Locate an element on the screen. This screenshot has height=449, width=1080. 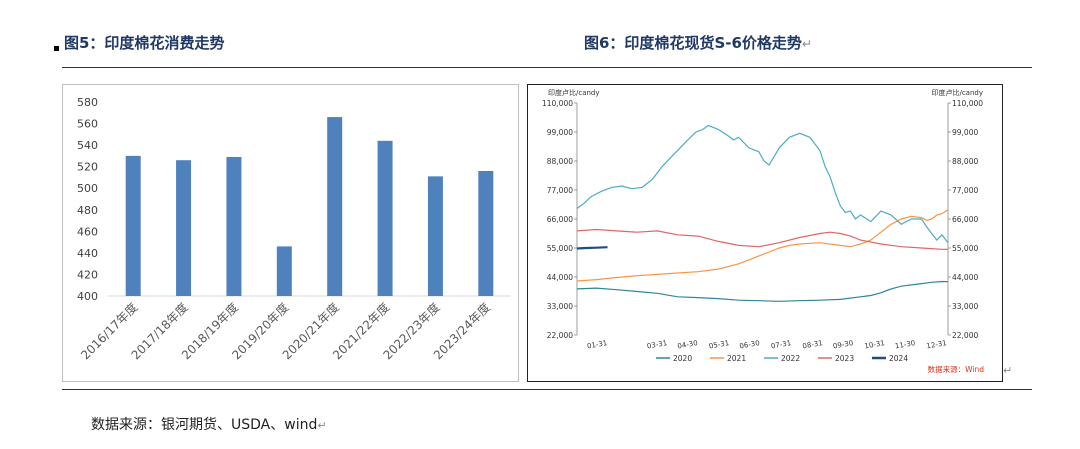
series-line-2023 is located at coordinates (762, 239).